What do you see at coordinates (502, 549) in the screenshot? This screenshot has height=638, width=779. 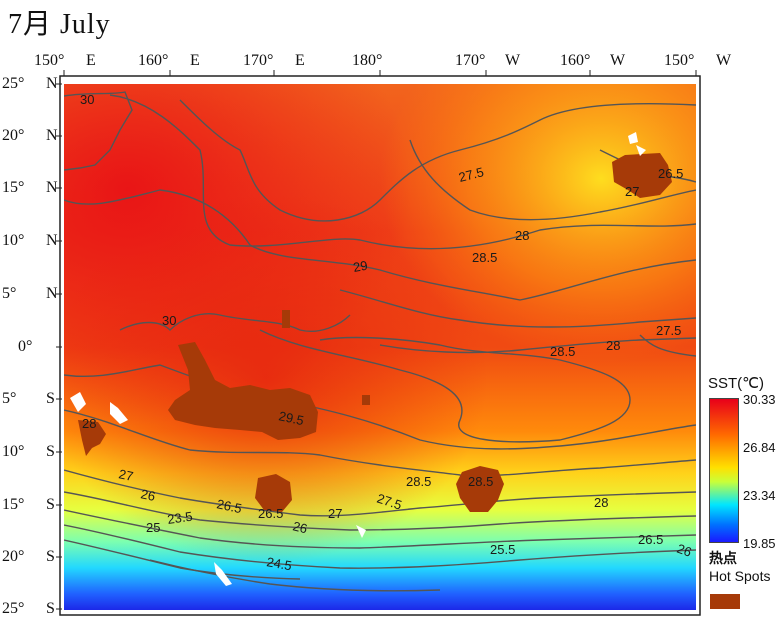 I see `contour-label: 25.5` at bounding box center [502, 549].